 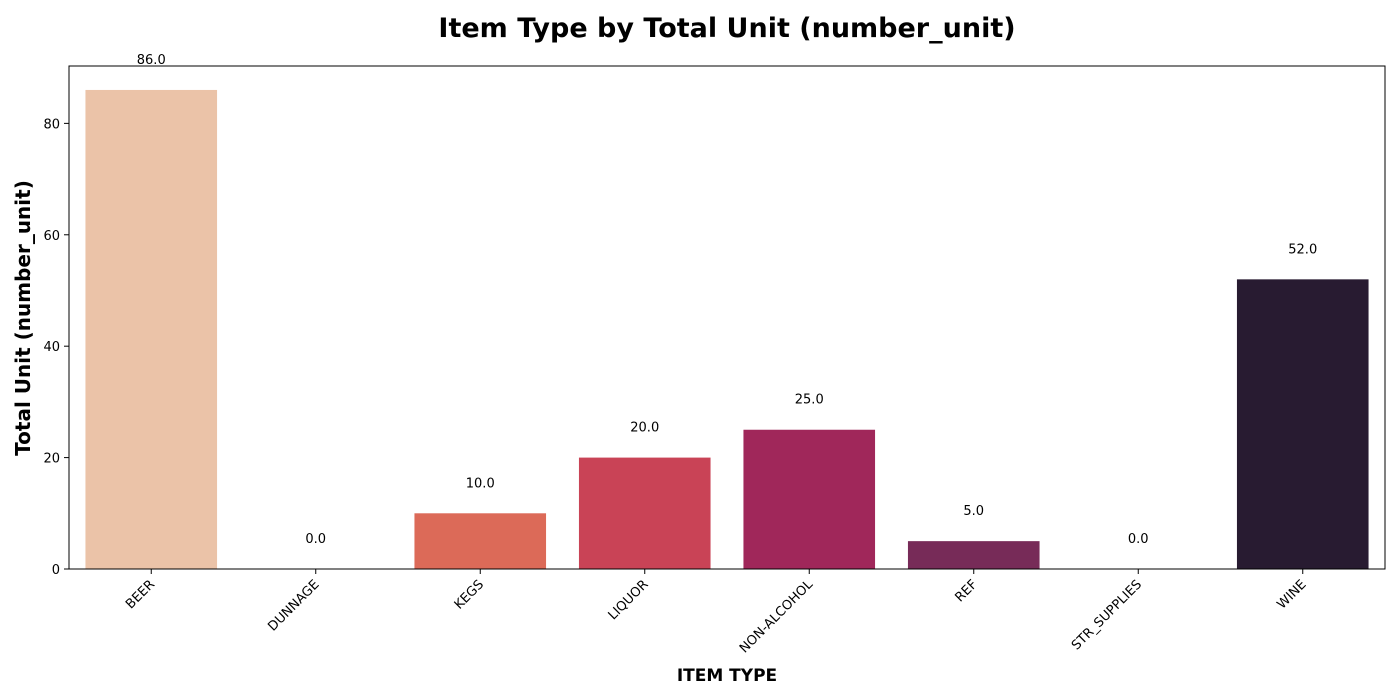 What do you see at coordinates (1107, 615) in the screenshot?
I see `x-tick-label: STR_SUPPLIES` at bounding box center [1107, 615].